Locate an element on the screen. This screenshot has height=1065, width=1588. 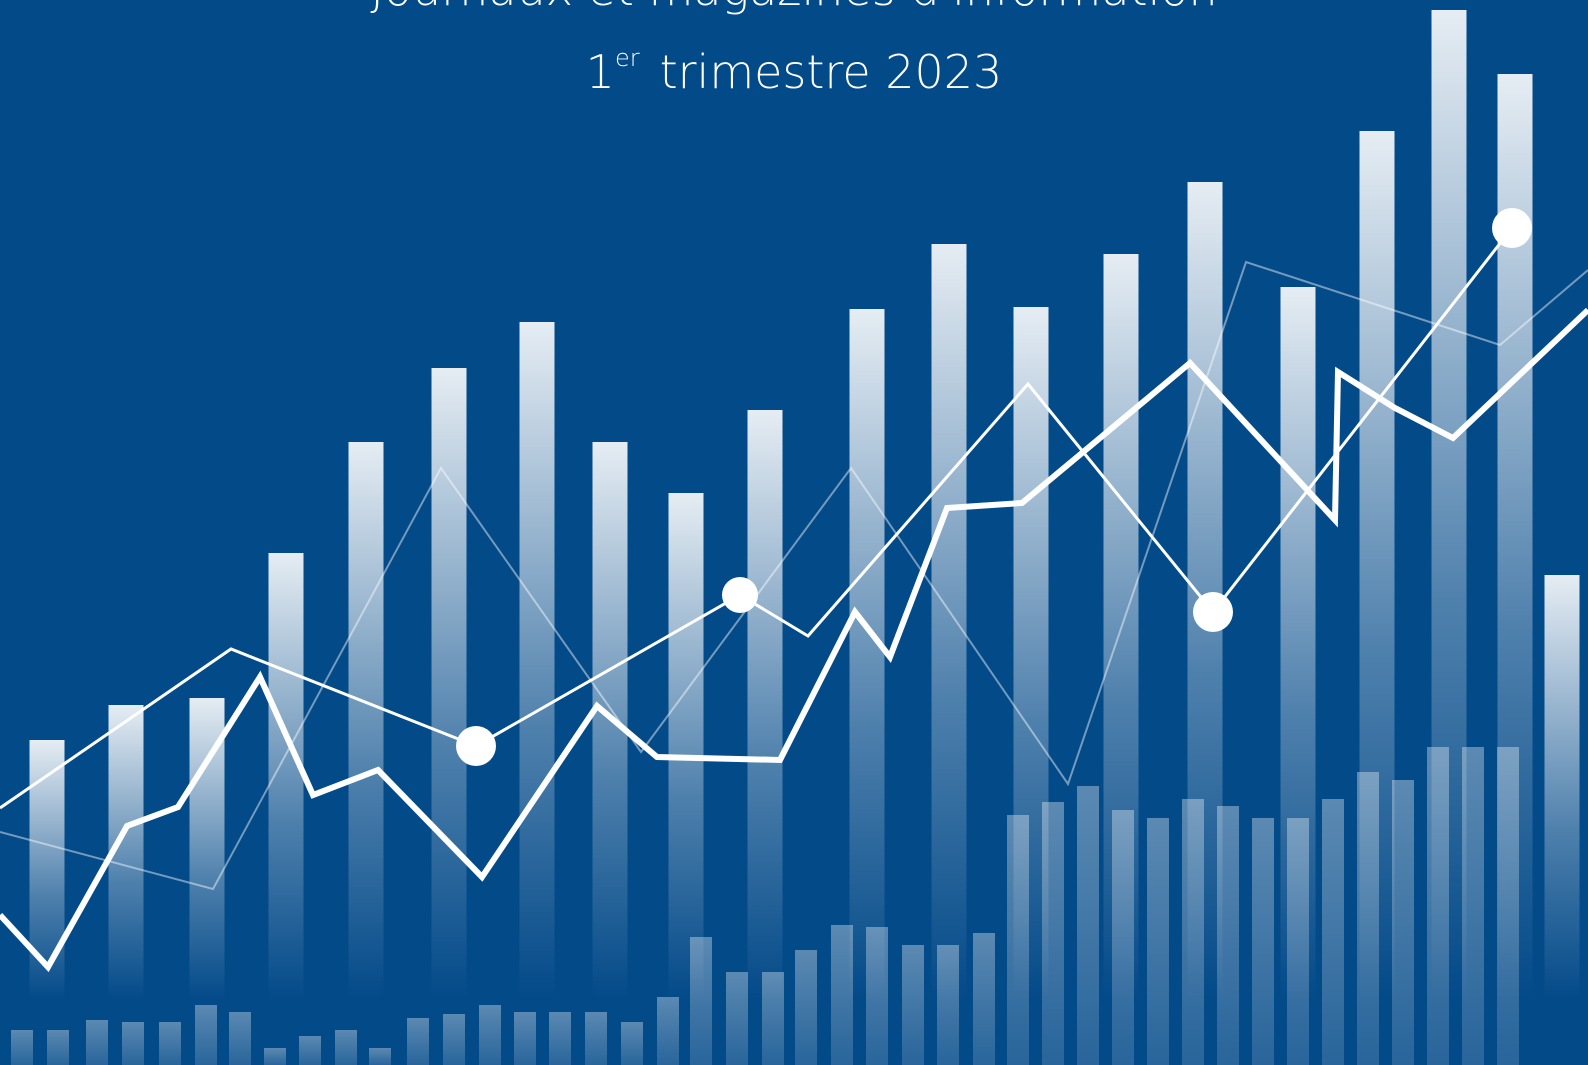
period-text: trimestre 2023 is located at coordinates (831, 72).